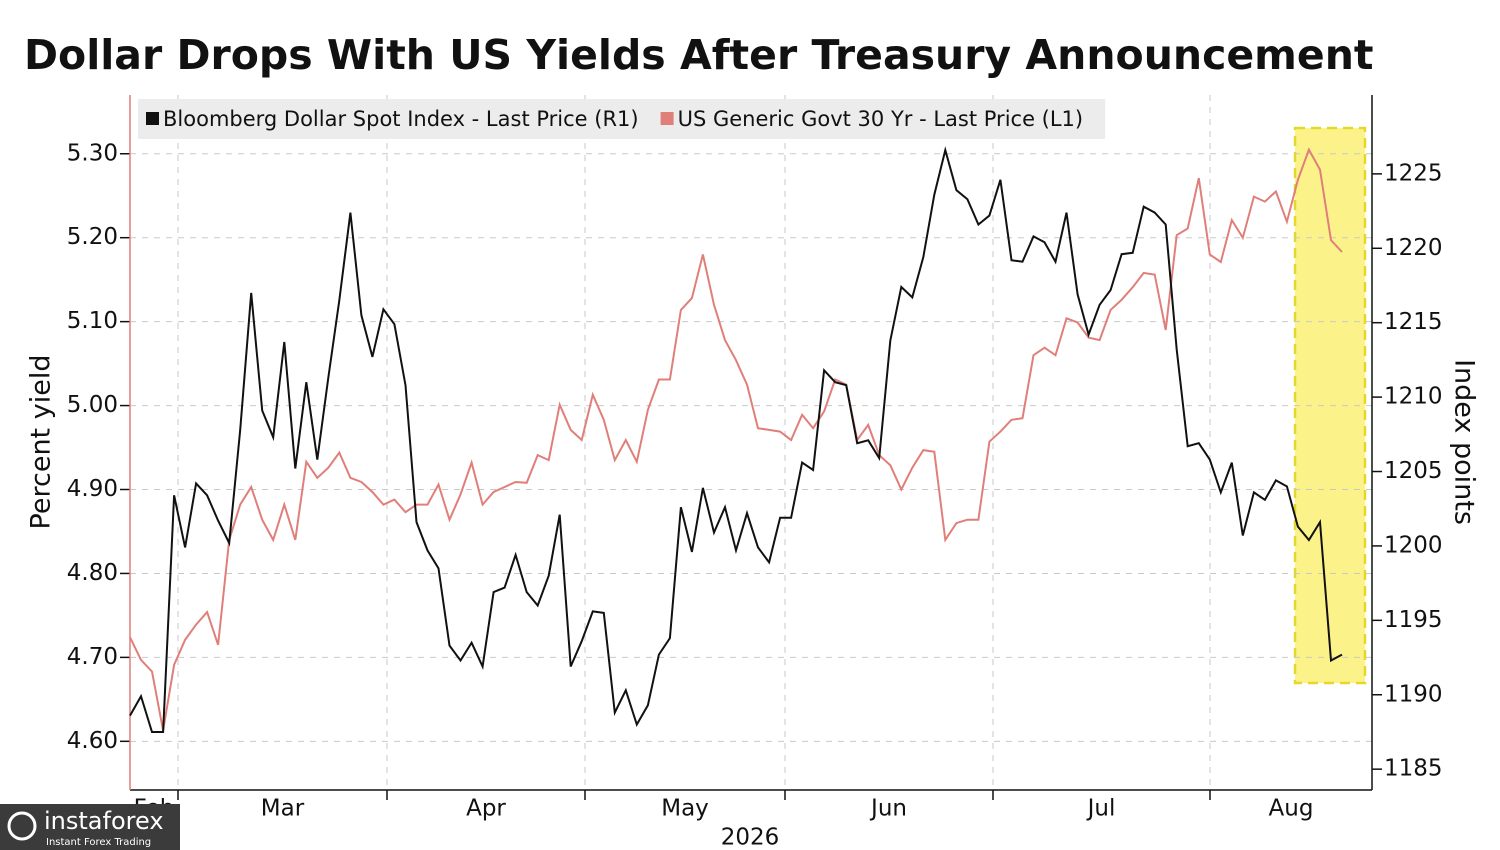  What do you see at coordinates (283, 809) in the screenshot?
I see `x-tick-label: Mar` at bounding box center [283, 809].